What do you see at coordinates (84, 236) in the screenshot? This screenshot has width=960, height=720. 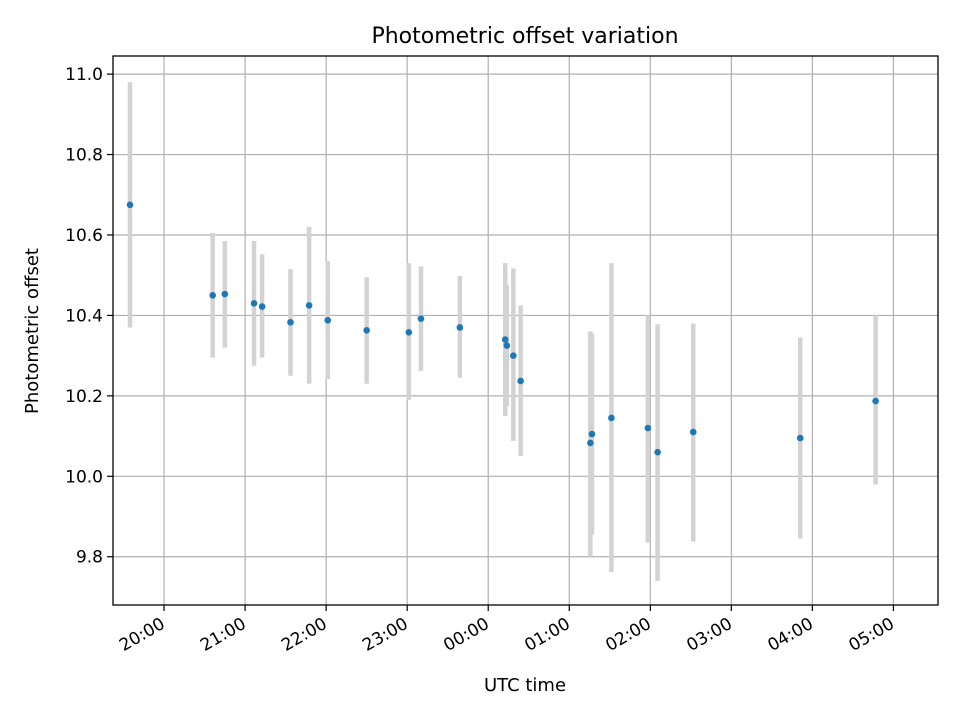 I see `y-tick-label: 10.6` at bounding box center [84, 236].